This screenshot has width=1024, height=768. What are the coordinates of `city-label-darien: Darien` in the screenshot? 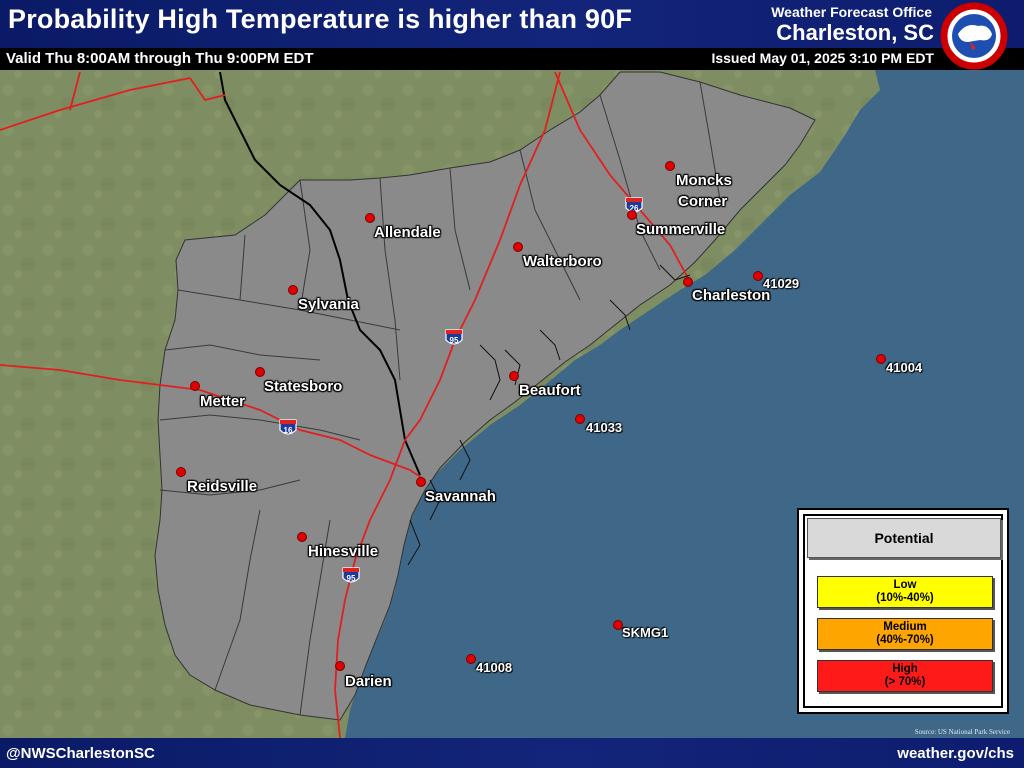 It's located at (368, 681).